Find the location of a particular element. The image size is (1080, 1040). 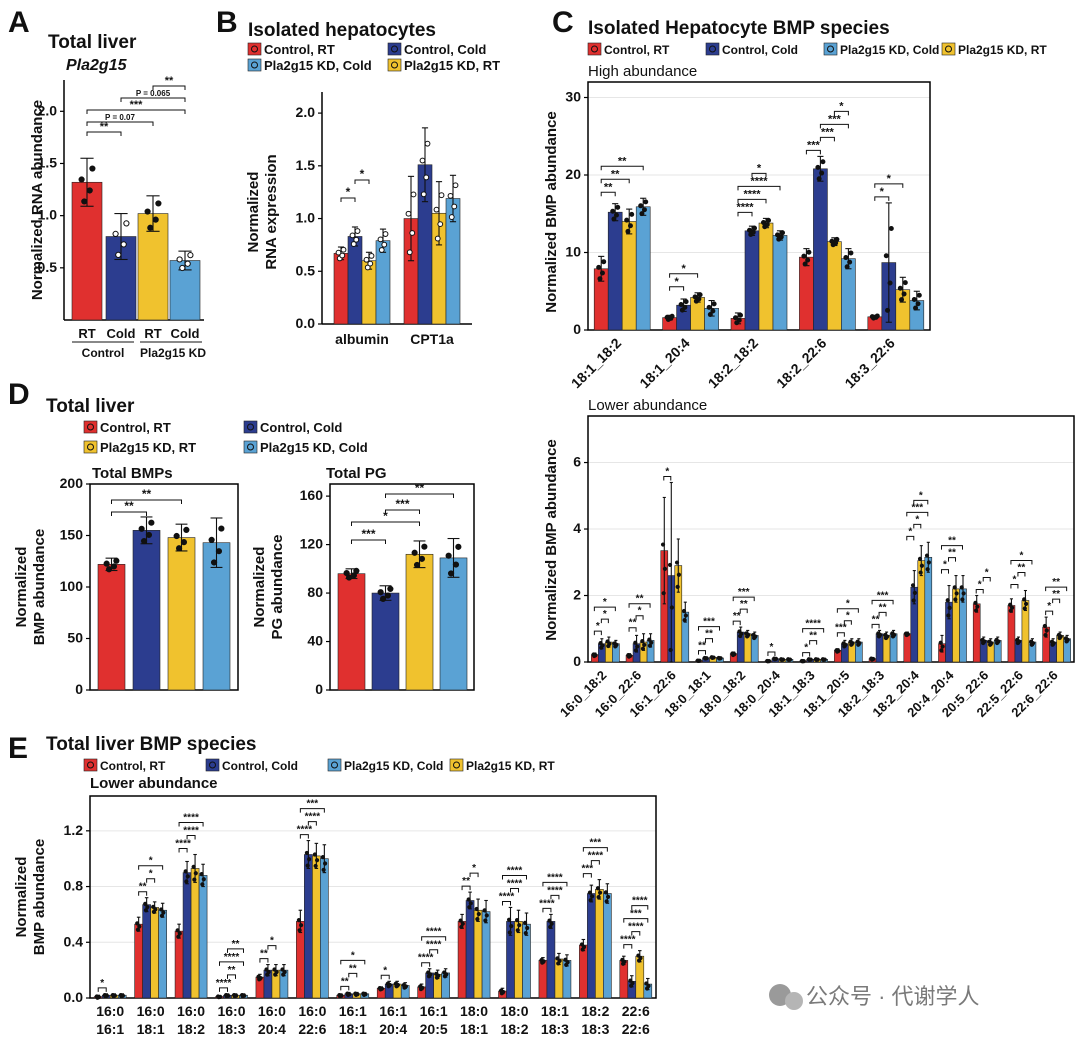

y-tick-label: 4 is located at coordinates (577, 528).